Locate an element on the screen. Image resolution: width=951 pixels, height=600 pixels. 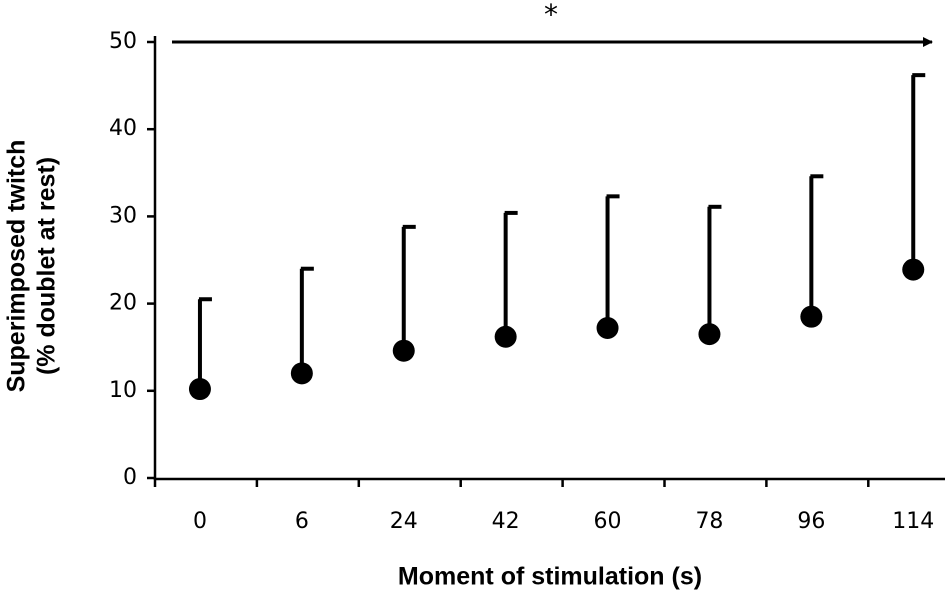
y-tick-label: 30 is located at coordinates (123, 215).